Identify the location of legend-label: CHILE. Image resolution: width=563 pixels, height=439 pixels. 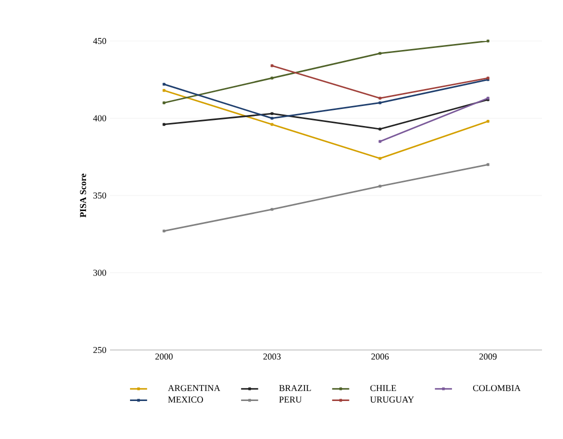
(383, 388).